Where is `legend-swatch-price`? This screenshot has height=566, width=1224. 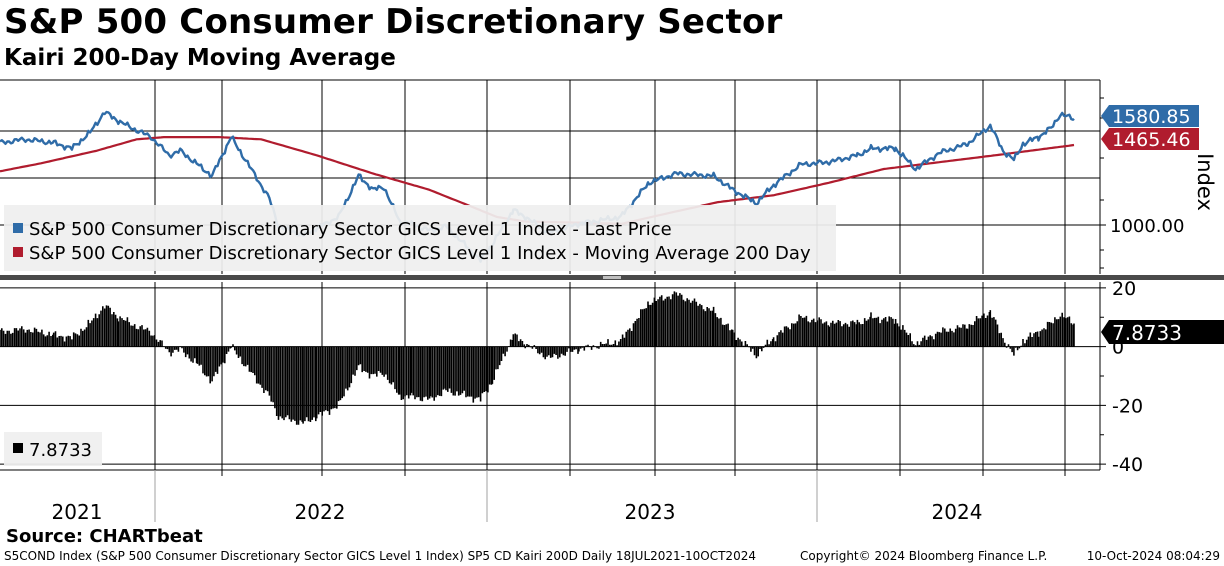
legend-swatch-price is located at coordinates (18, 228).